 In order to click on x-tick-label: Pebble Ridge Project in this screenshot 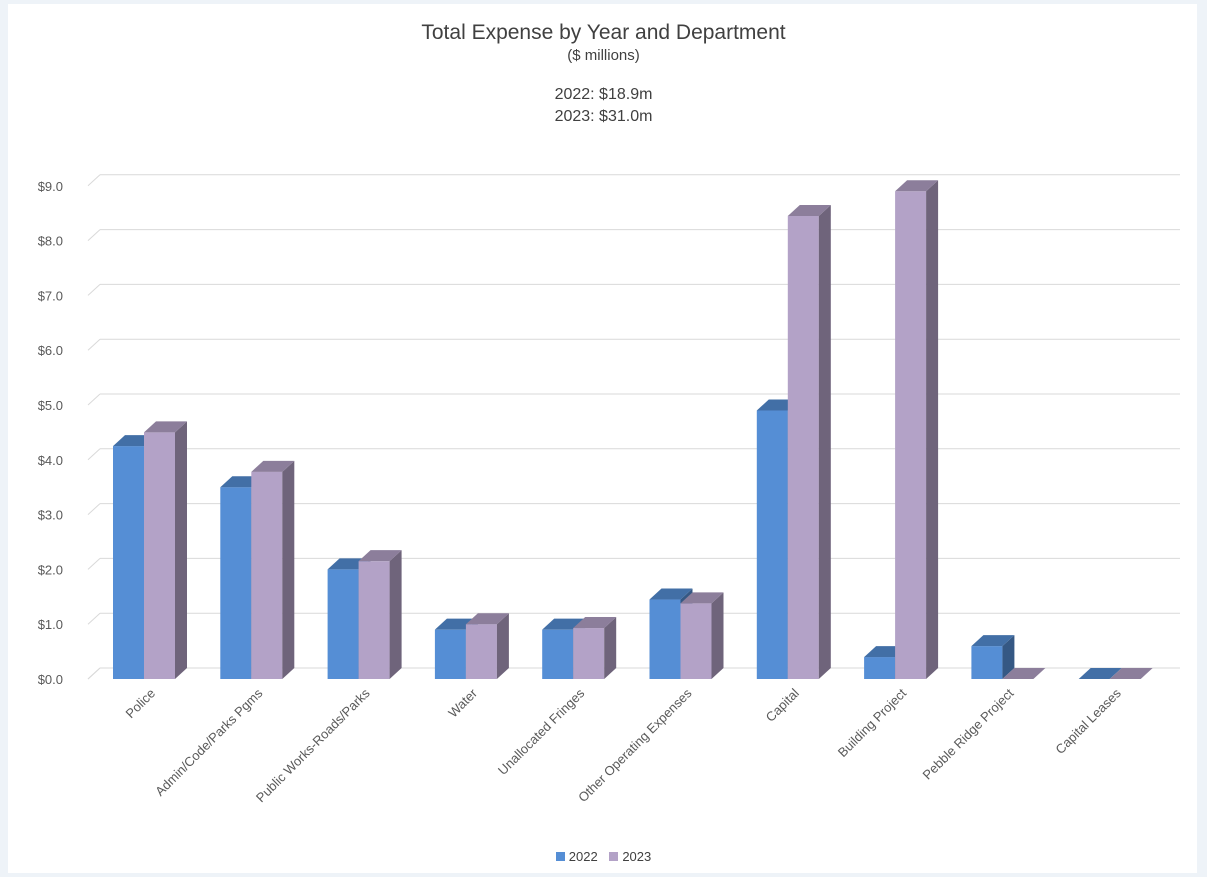, I will do `click(968, 733)`.